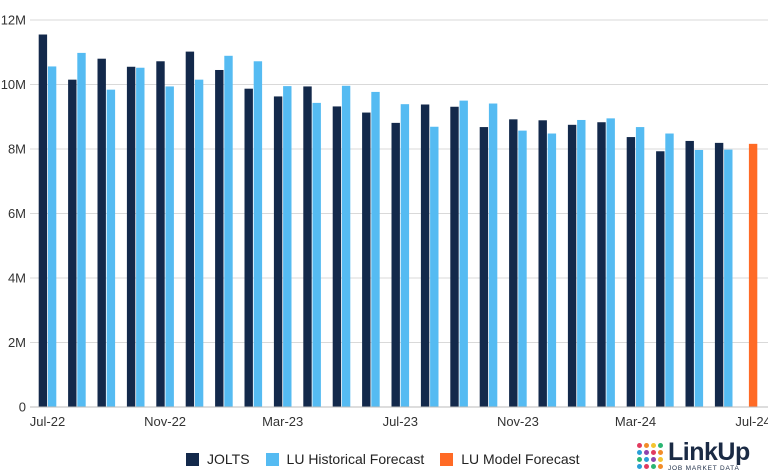 Image resolution: width=768 pixels, height=474 pixels. I want to click on x-tick-label: Jul-22, so click(47, 421).